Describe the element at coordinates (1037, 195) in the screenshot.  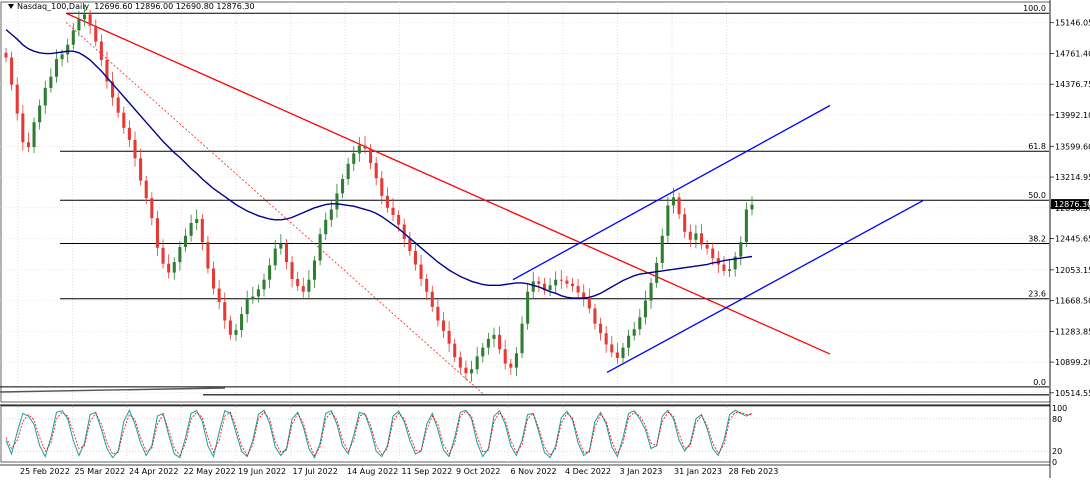
I see `fib-level-label: 50.0` at that location.